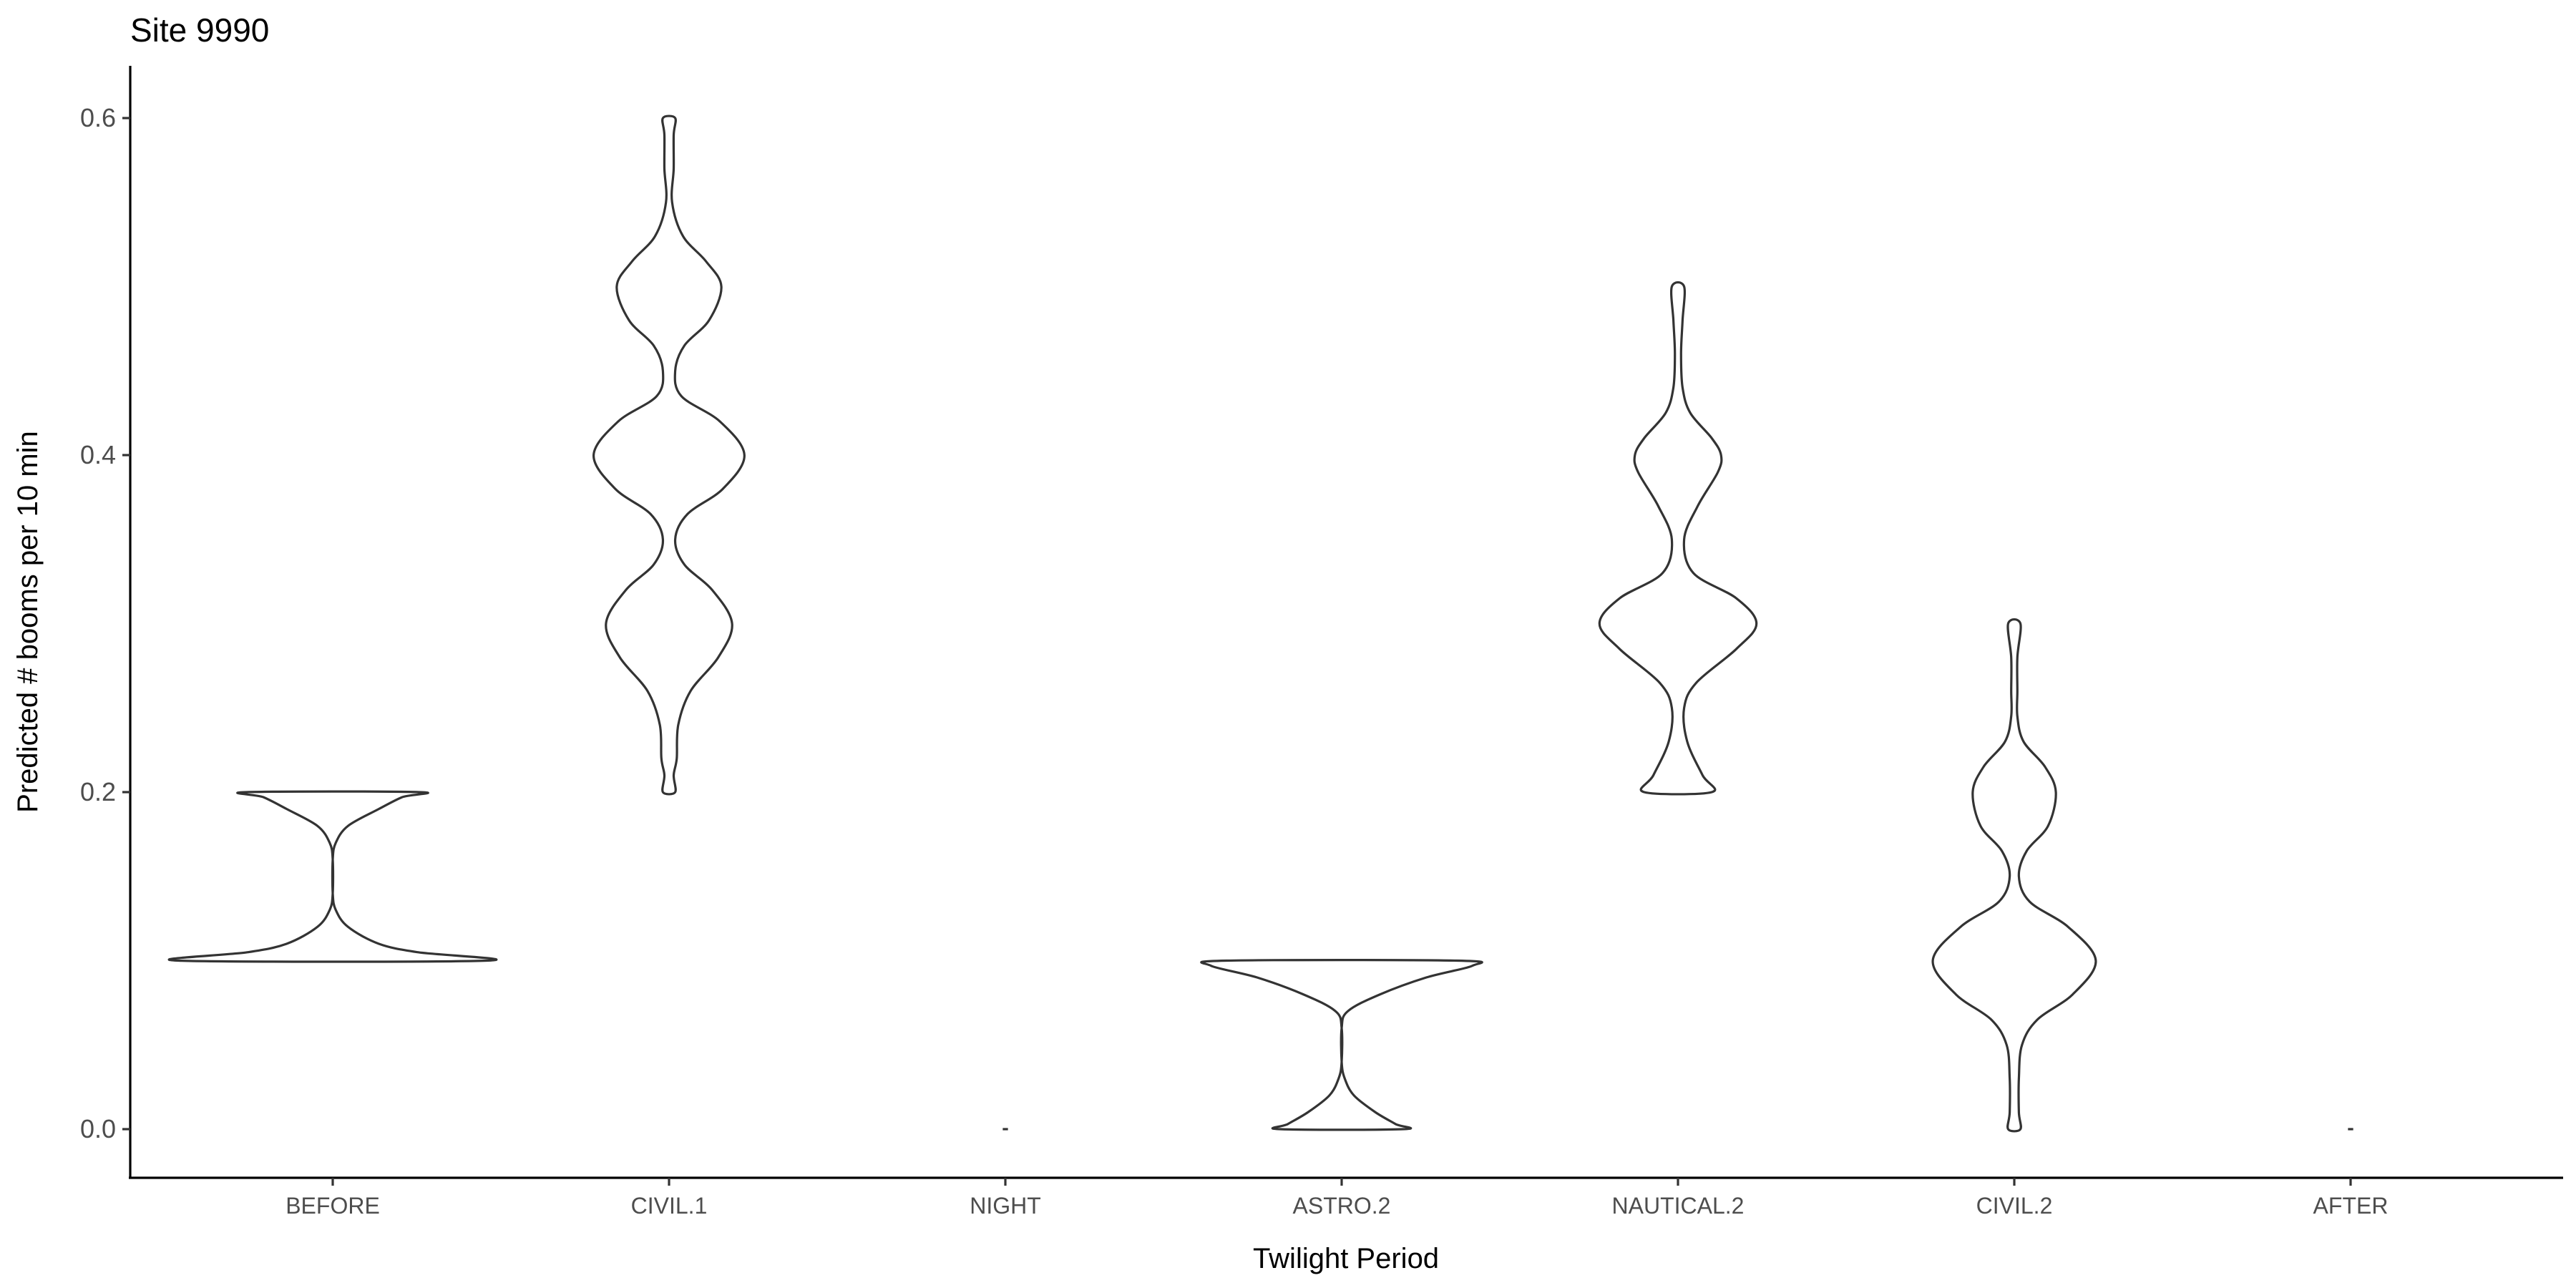 This screenshot has height=1288, width=2576. Describe the element at coordinates (1342, 1206) in the screenshot. I see `x-tick-label-astro-2: ASTRO.2` at that location.